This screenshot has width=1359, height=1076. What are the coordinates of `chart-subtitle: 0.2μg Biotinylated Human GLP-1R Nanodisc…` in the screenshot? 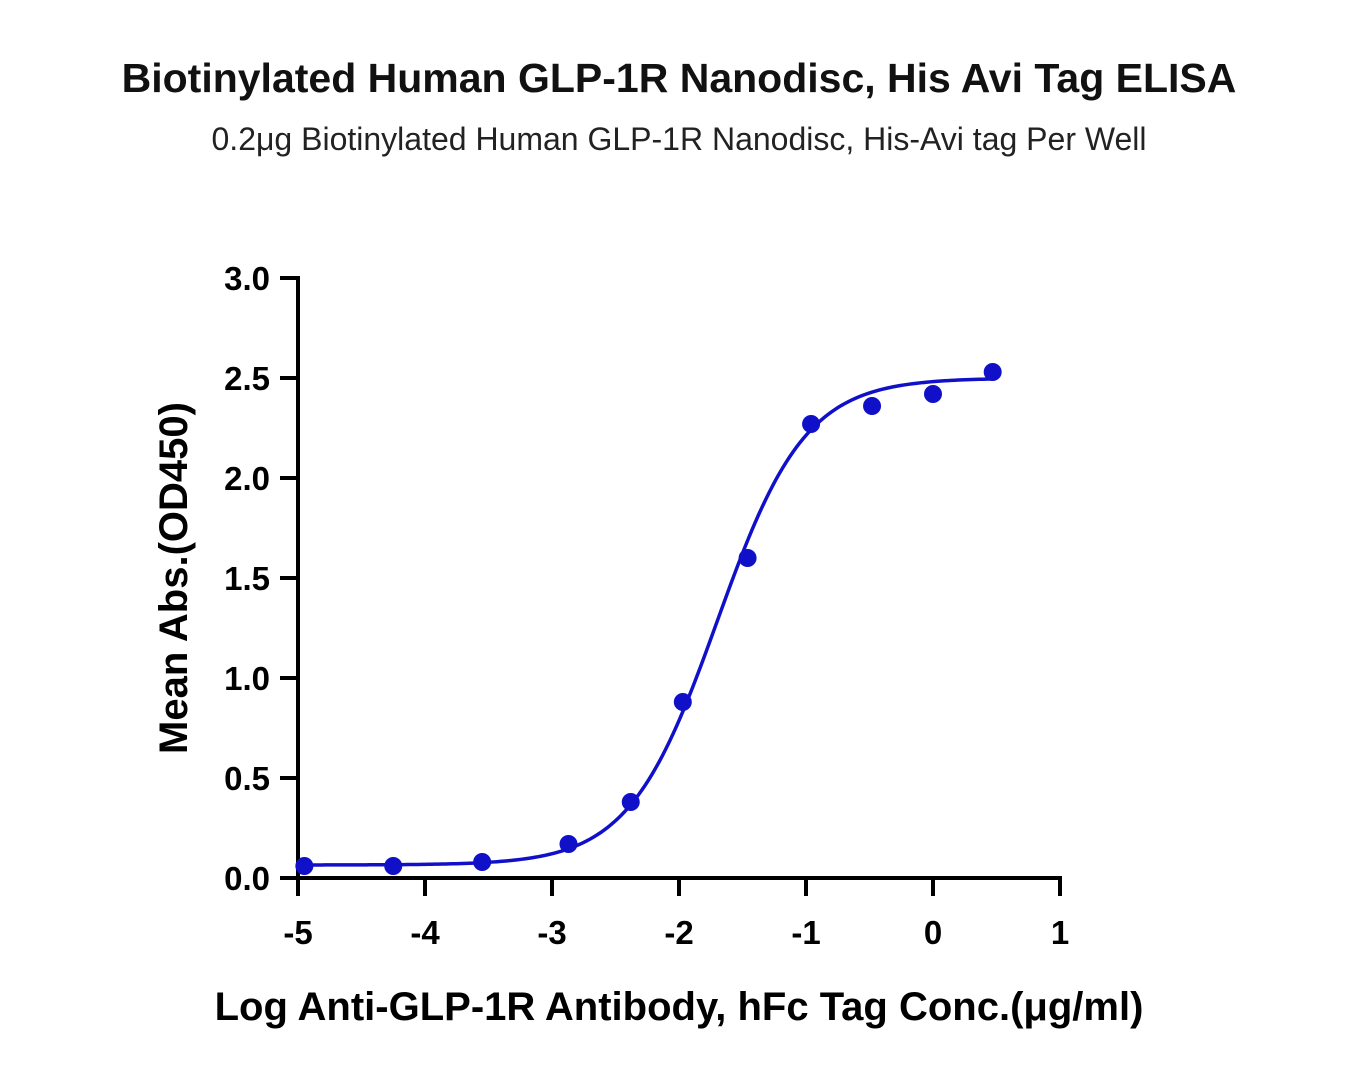 It's located at (679, 139).